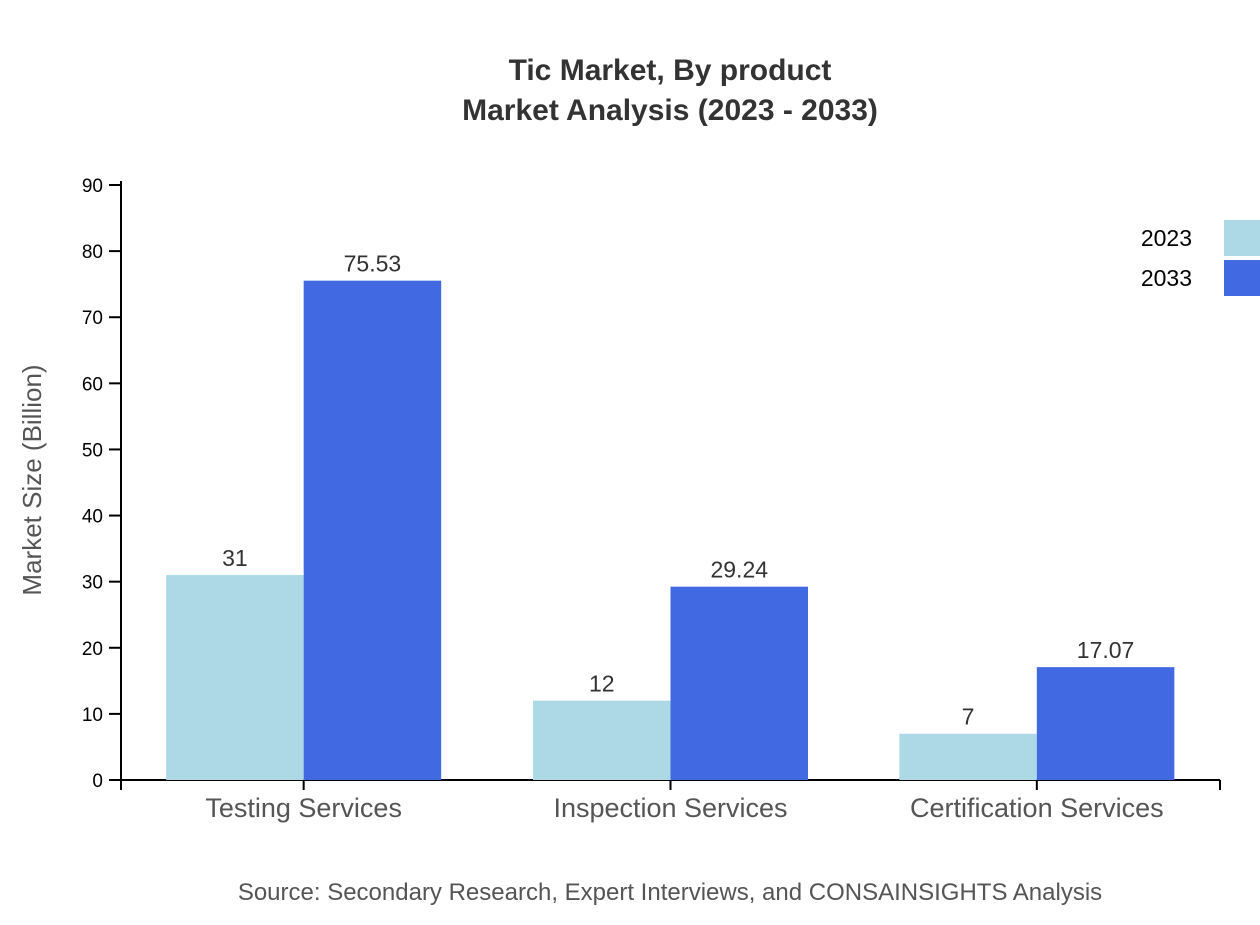  What do you see at coordinates (968, 717) in the screenshot?
I see `data-label: 7` at bounding box center [968, 717].